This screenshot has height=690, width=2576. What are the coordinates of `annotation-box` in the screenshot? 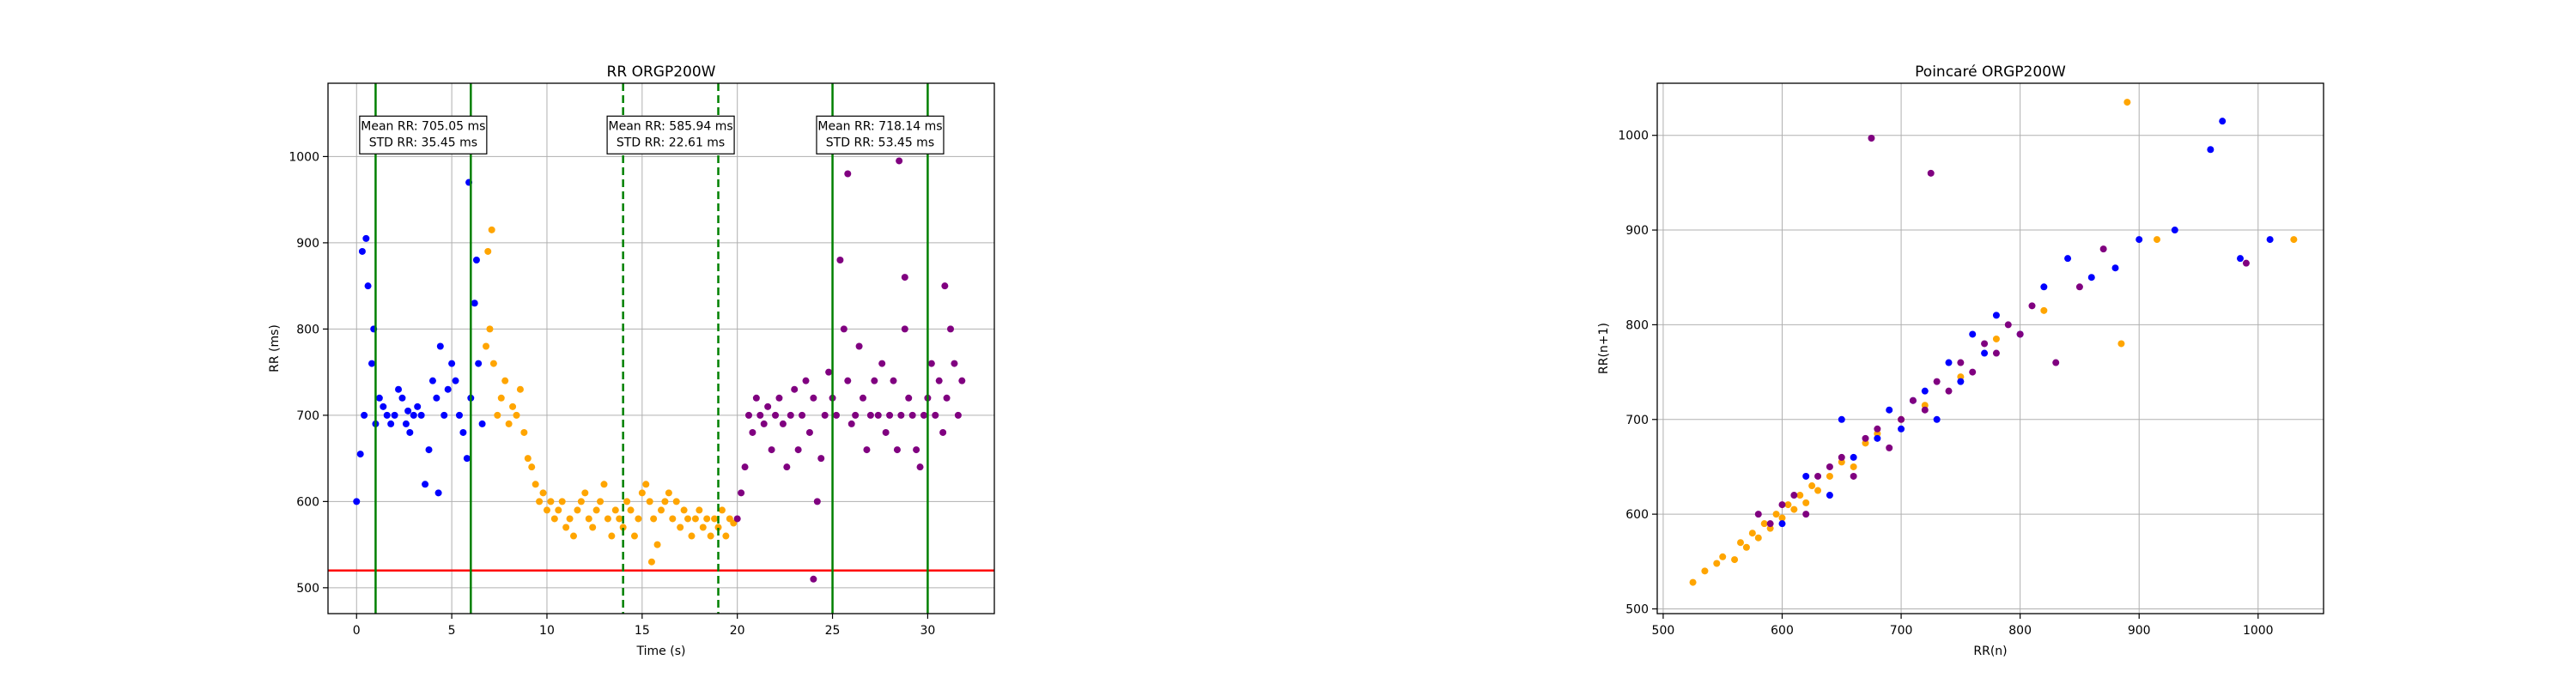 It's located at (671, 134).